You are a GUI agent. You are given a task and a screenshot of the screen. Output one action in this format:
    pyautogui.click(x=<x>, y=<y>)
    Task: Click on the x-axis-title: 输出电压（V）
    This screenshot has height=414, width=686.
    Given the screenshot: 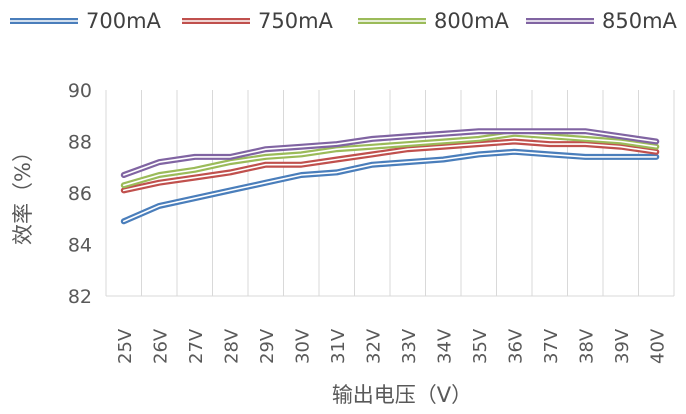 What is the action you would take?
    pyautogui.click(x=402, y=395)
    